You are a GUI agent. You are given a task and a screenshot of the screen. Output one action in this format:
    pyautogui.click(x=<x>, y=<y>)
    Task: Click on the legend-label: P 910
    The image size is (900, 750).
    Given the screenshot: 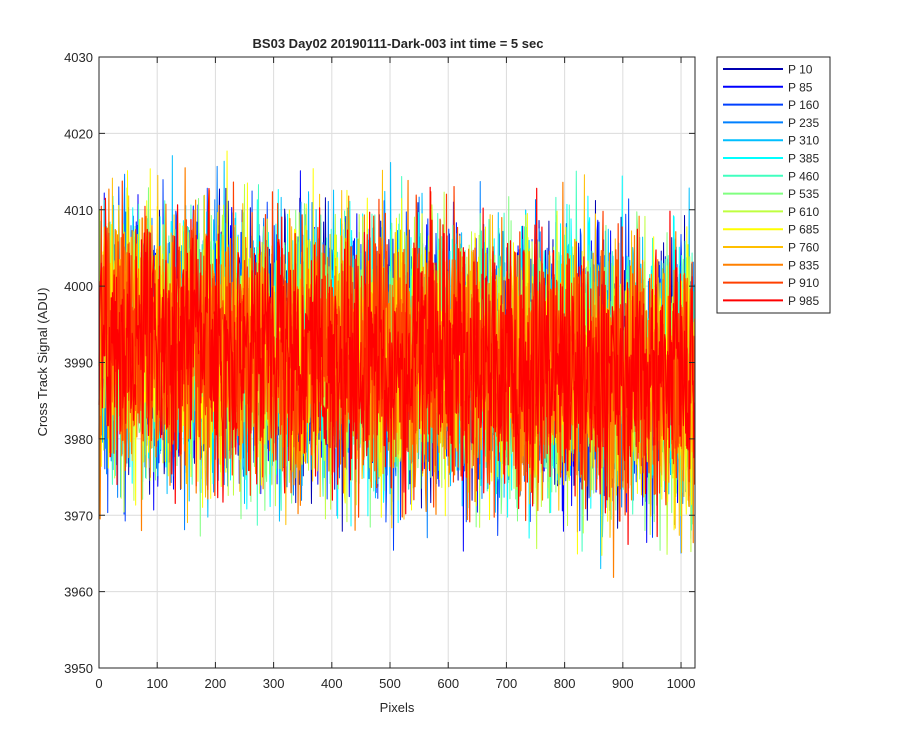 What is the action you would take?
    pyautogui.click(x=803, y=283)
    